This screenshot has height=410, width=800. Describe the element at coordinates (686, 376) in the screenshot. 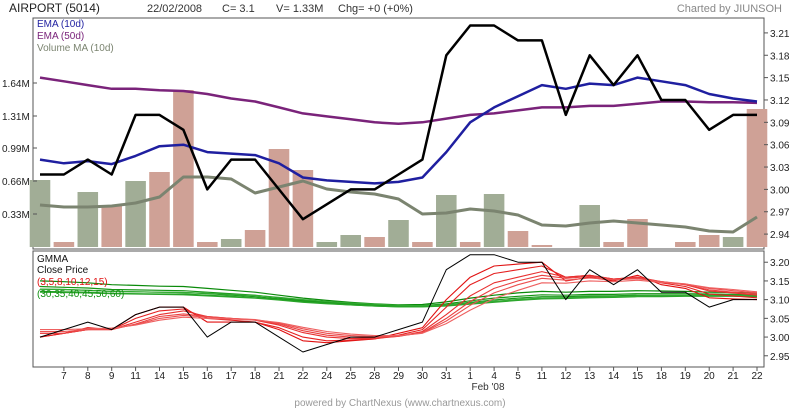

I see `x-tick-label: 19` at that location.